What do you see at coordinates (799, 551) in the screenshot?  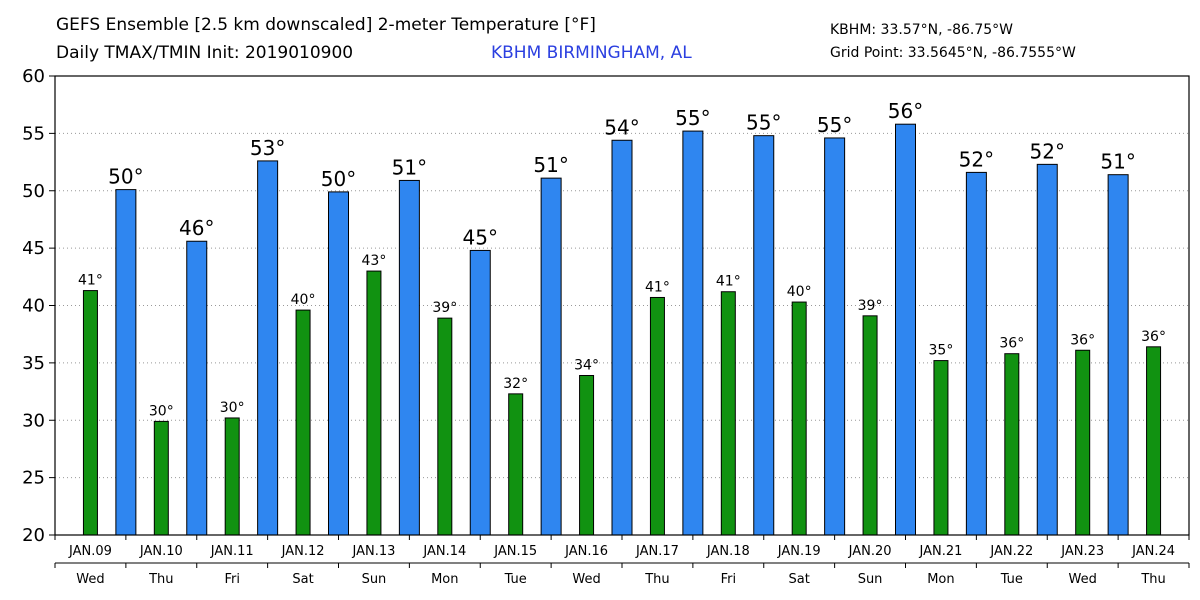 I see `x-date-label: JAN.19` at bounding box center [799, 551].